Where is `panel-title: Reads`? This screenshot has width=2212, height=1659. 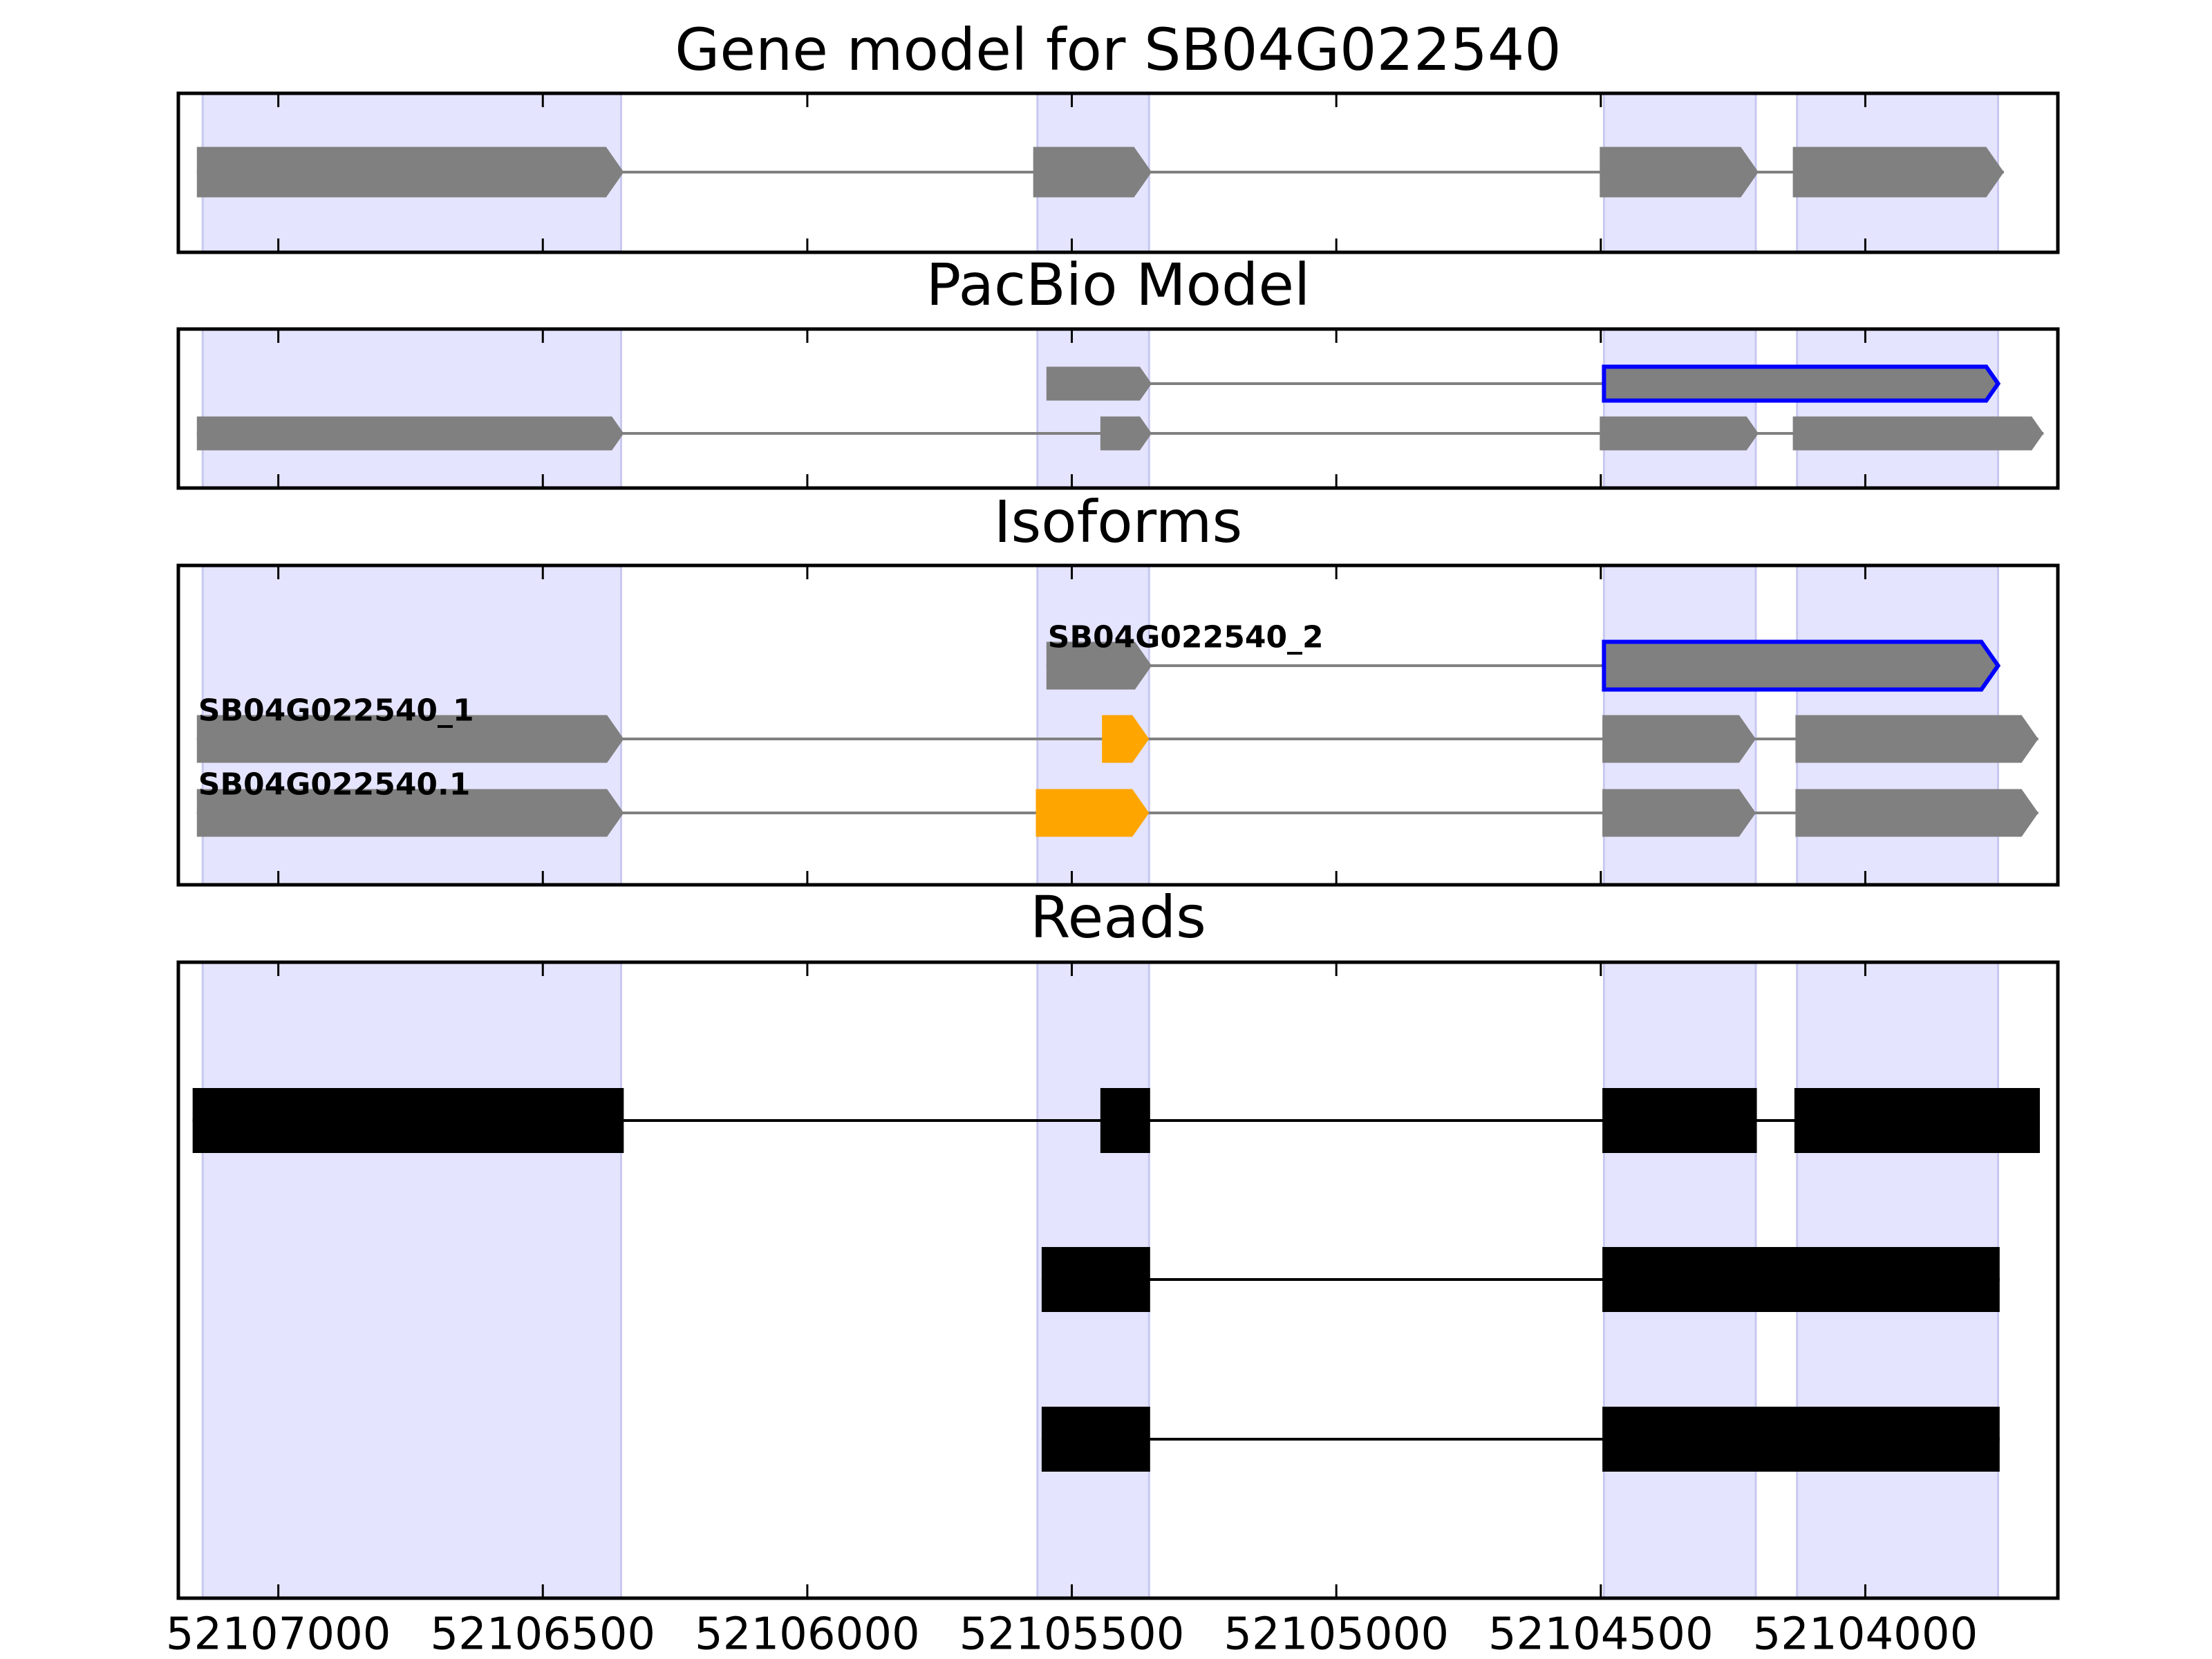
panel-title: Reads is located at coordinates (1118, 917).